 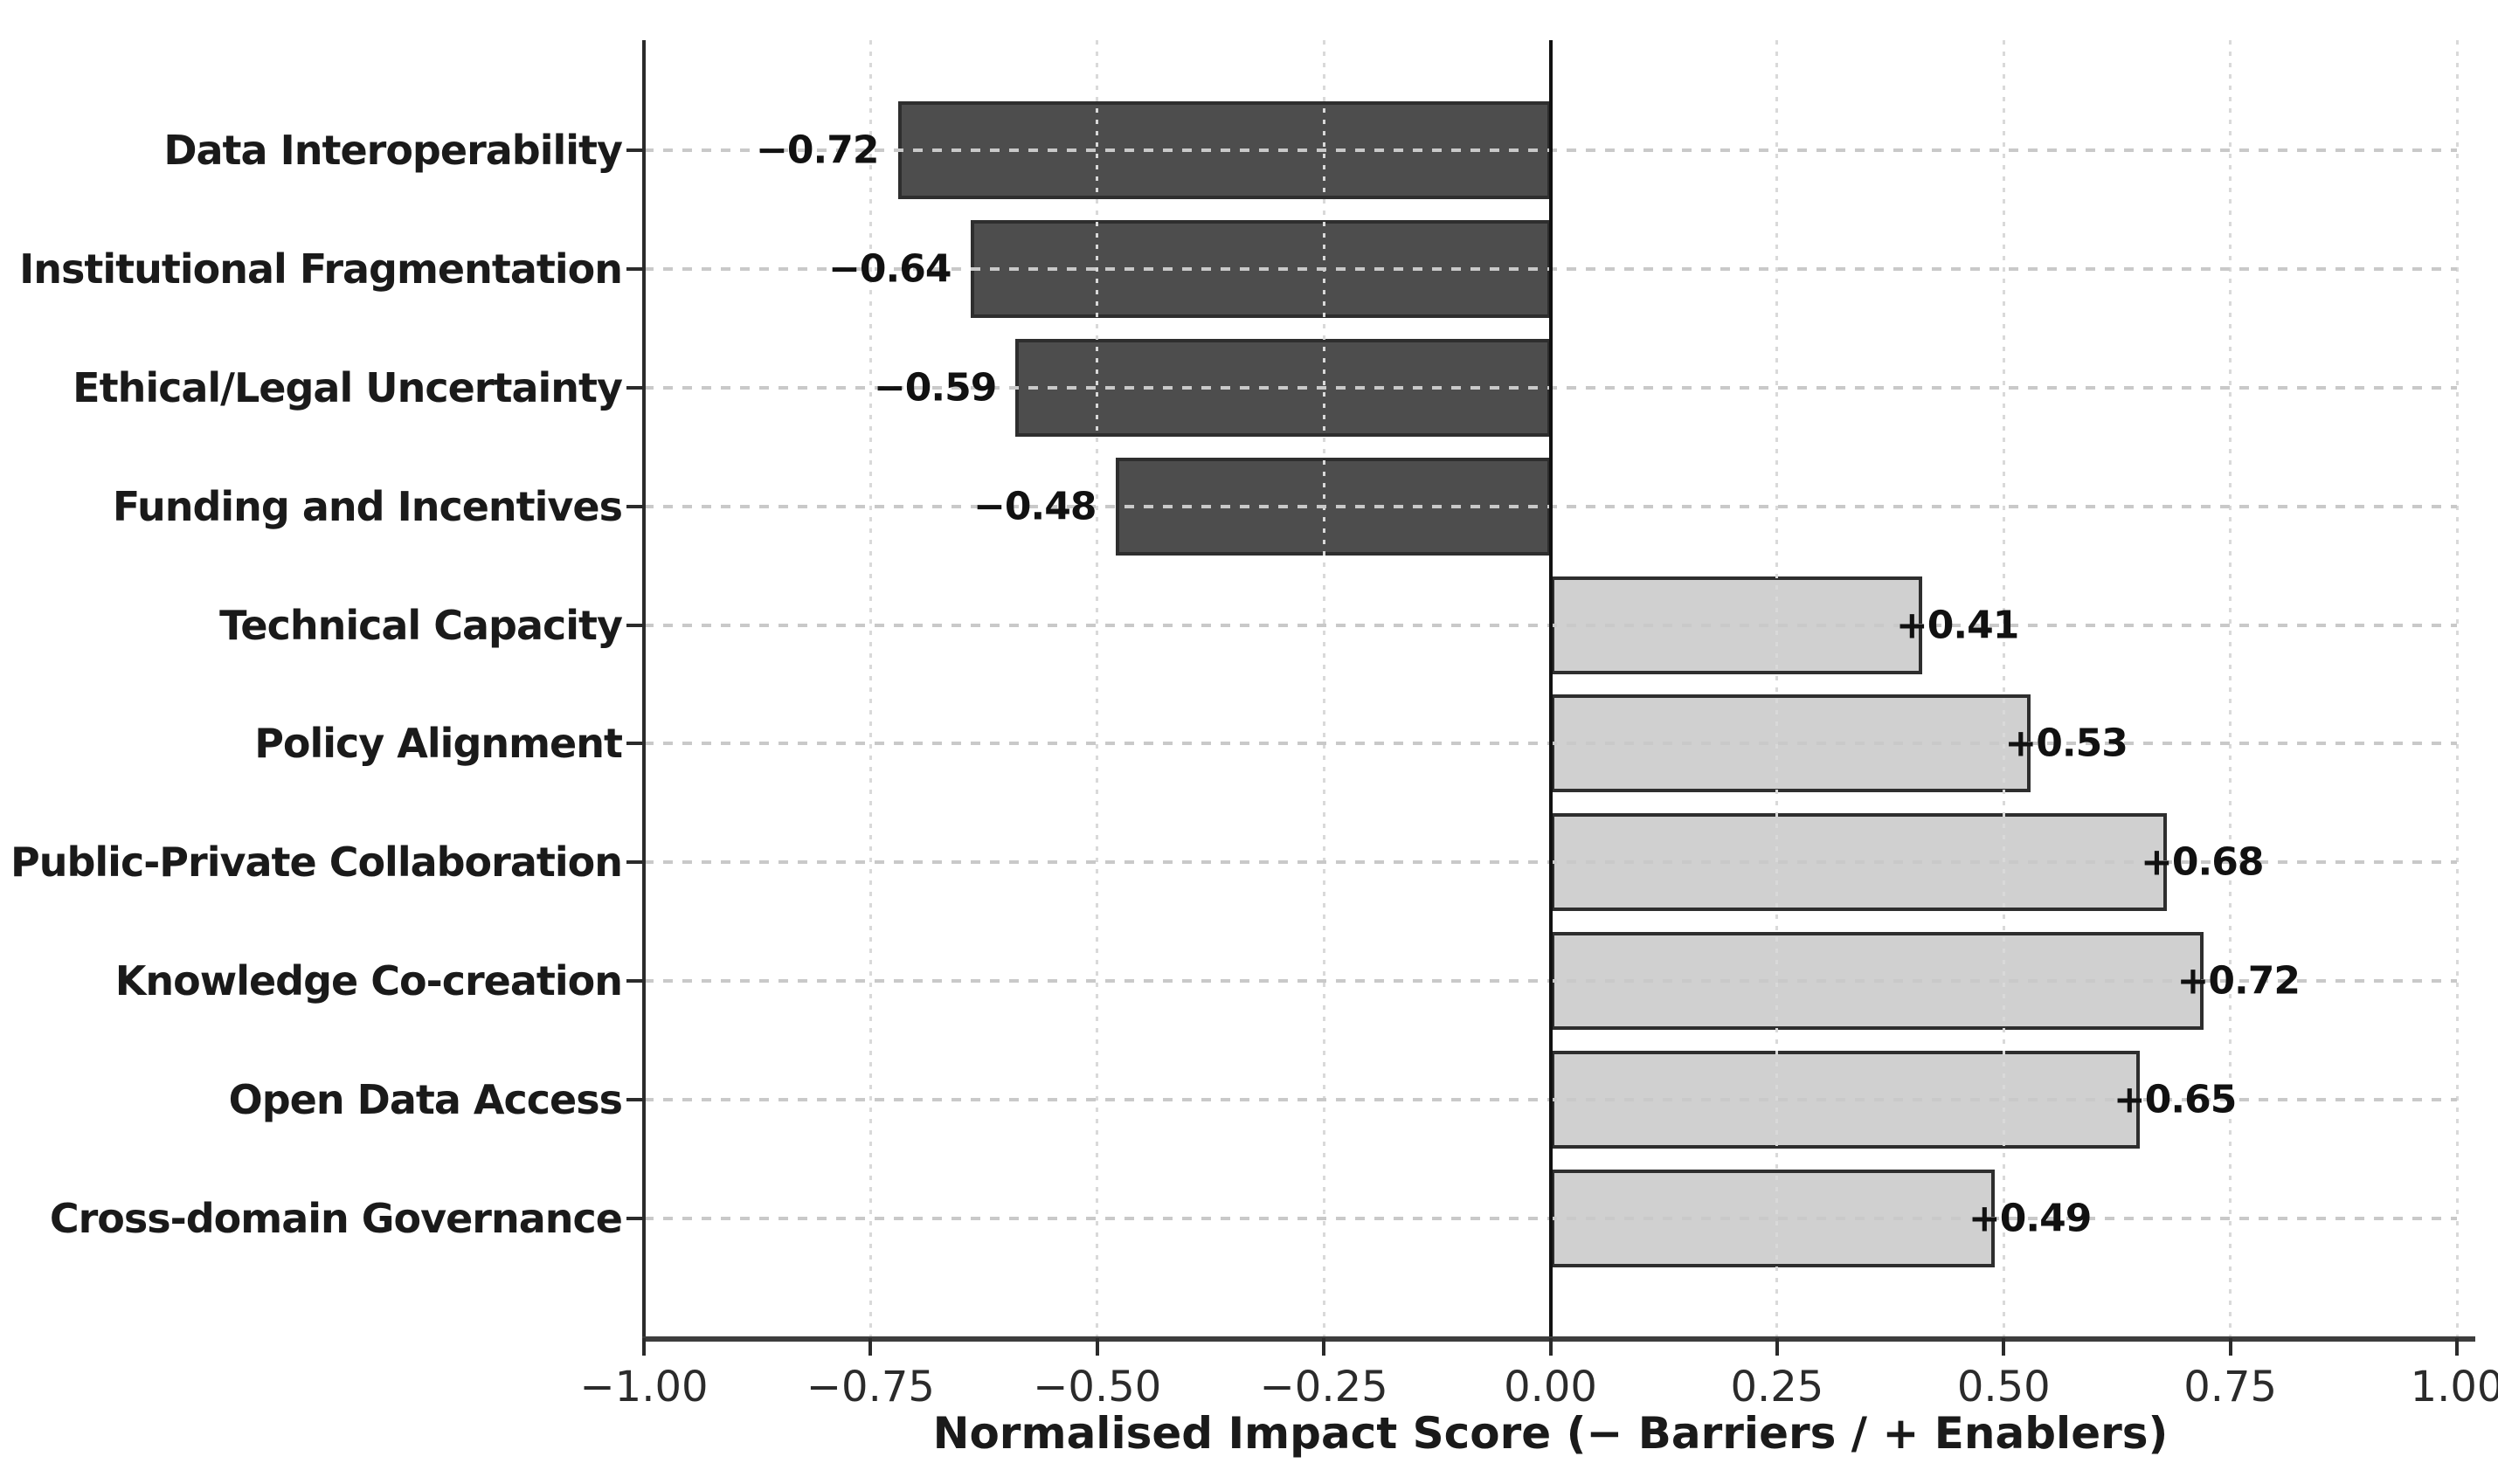 What do you see at coordinates (438, 744) in the screenshot?
I see `category-label: Policy Alignment` at bounding box center [438, 744].